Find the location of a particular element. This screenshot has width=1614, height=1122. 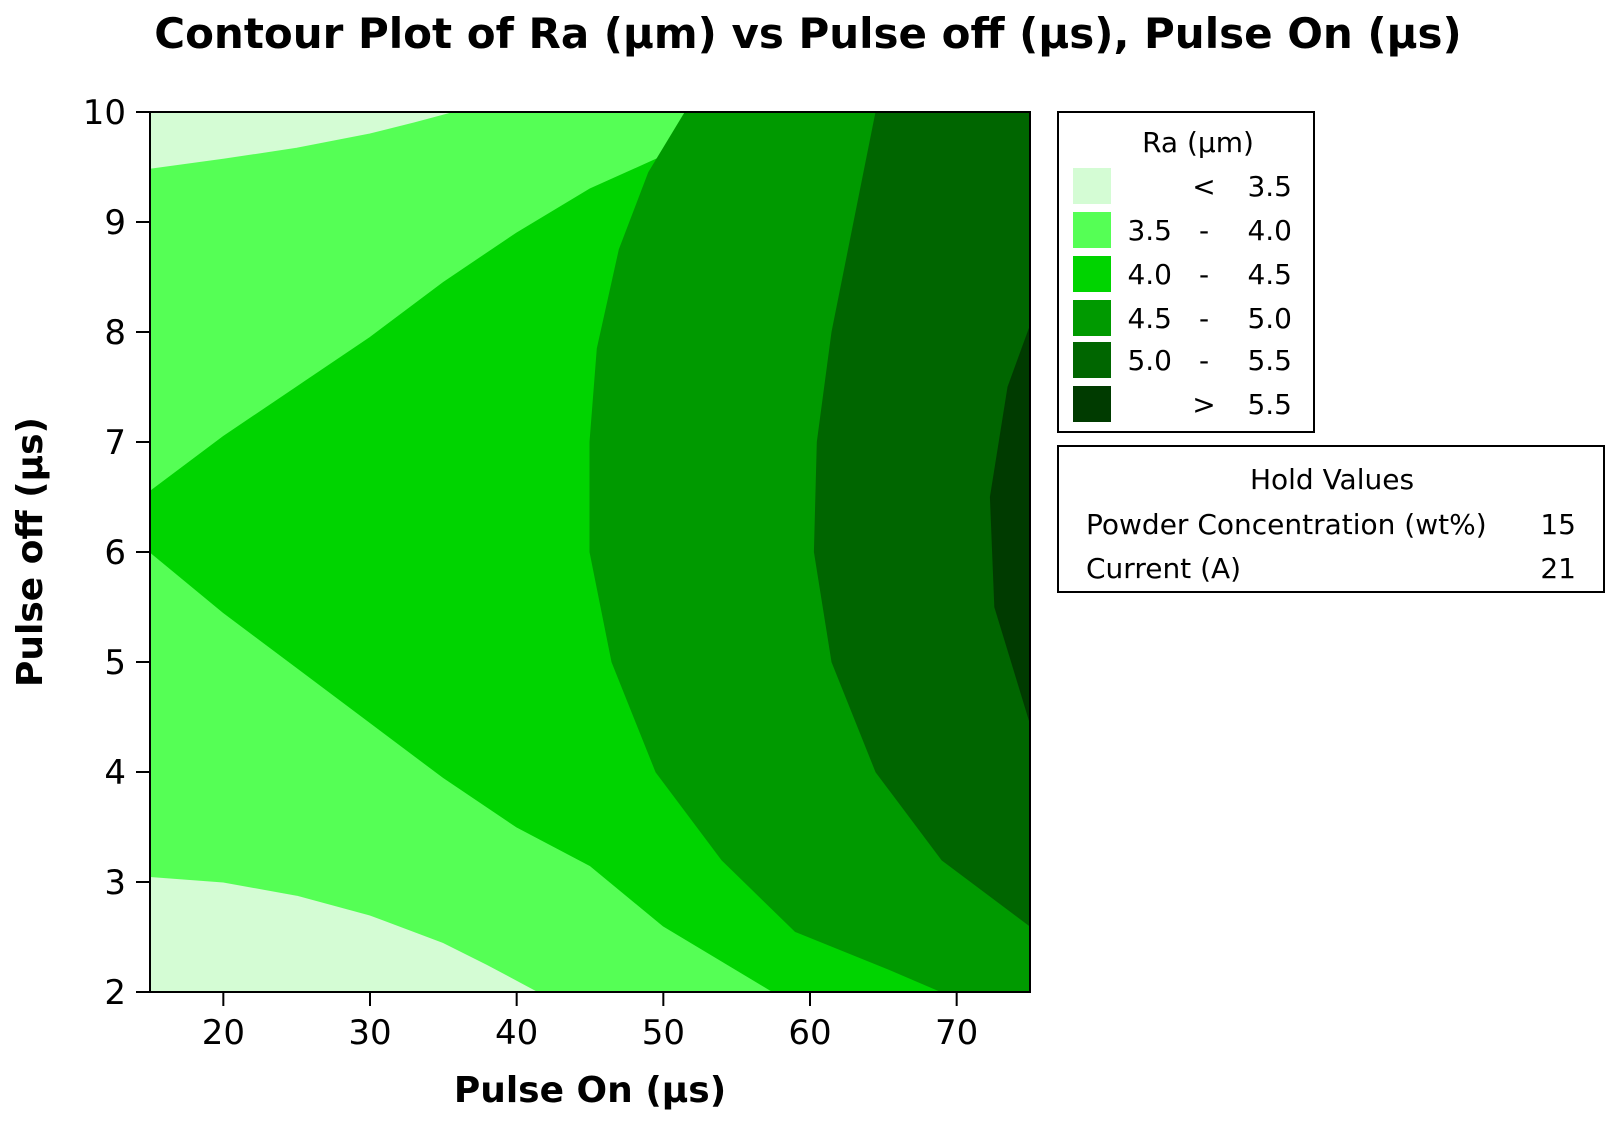

y-tick-label: 3 is located at coordinates (115, 883).